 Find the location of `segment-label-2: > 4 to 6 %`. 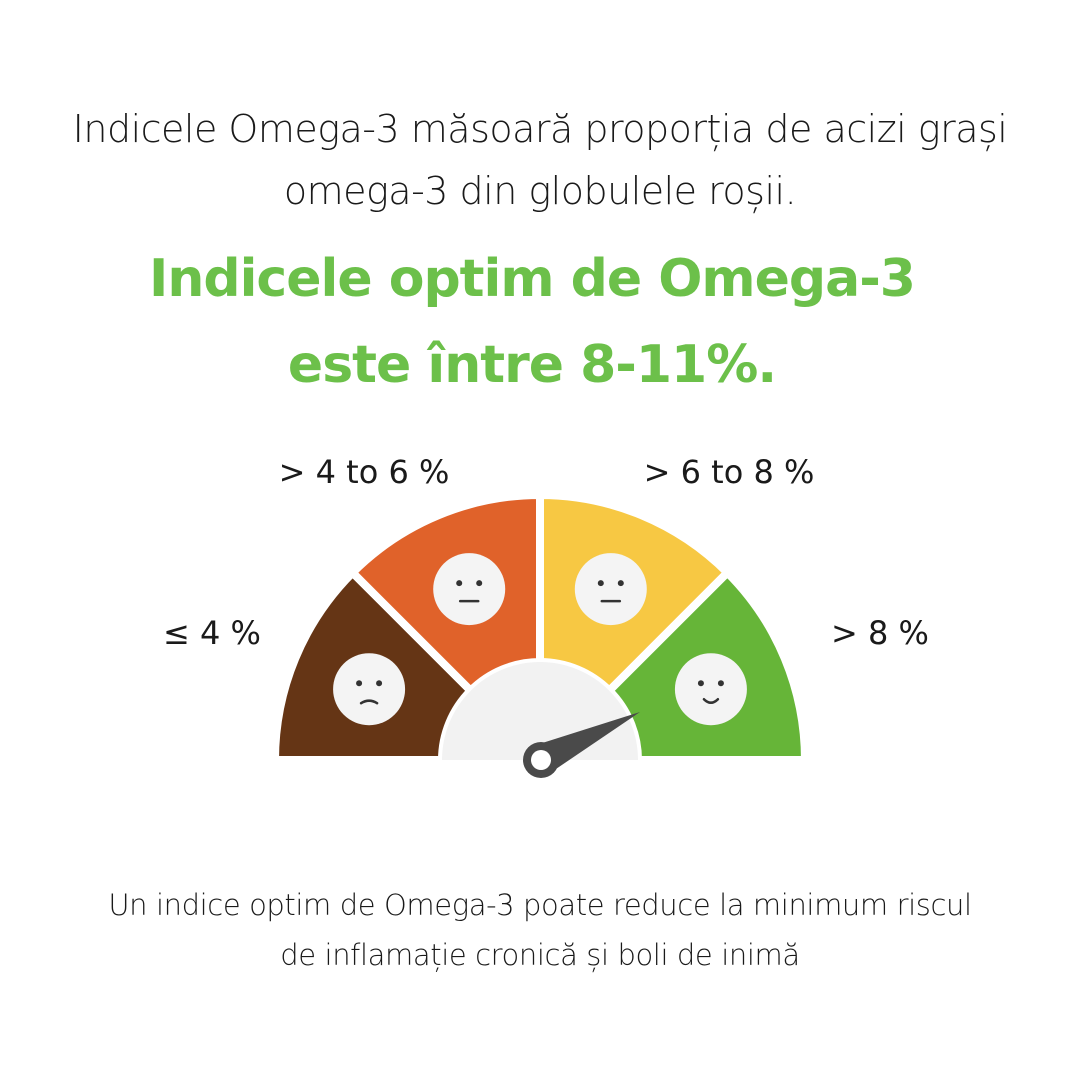

segment-label-2: > 4 to 6 % is located at coordinates (364, 472).